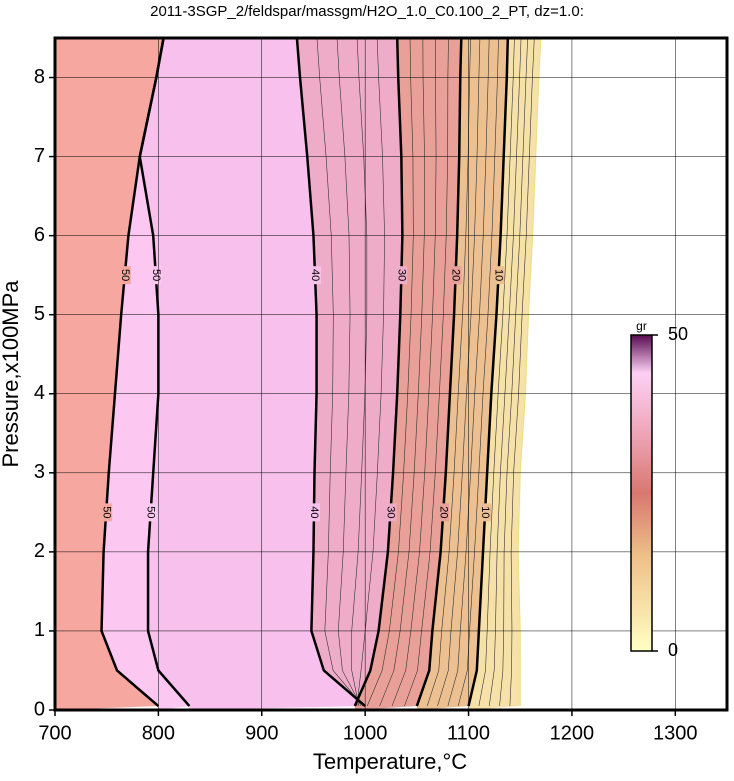 Image resolution: width=734 pixels, height=781 pixels. I want to click on y-tick-label: 2, so click(39, 551).